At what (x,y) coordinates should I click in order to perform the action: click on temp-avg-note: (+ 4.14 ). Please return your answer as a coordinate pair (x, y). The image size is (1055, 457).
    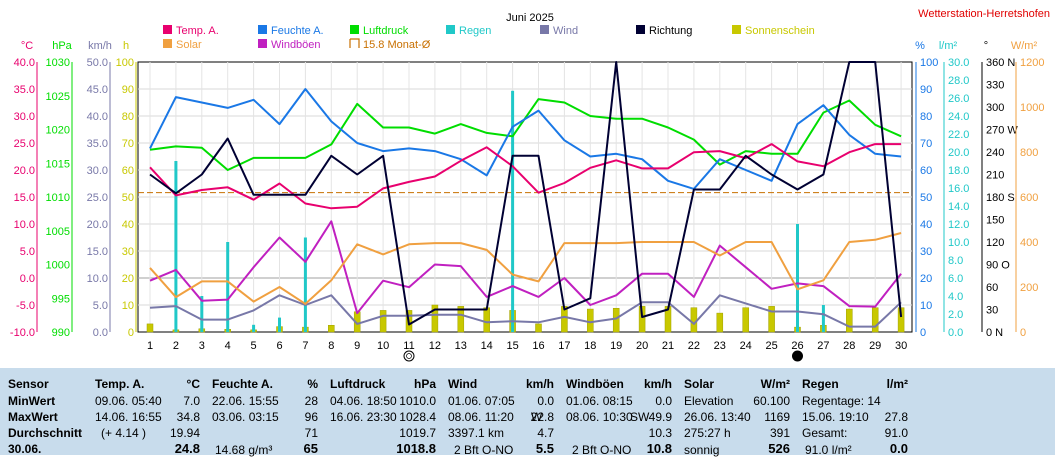
    Looking at the image, I should click on (124, 433).